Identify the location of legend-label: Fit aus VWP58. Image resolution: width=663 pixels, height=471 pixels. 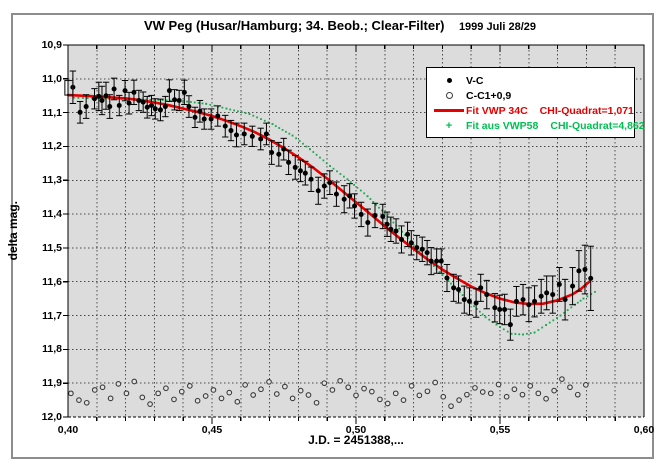
(502, 125).